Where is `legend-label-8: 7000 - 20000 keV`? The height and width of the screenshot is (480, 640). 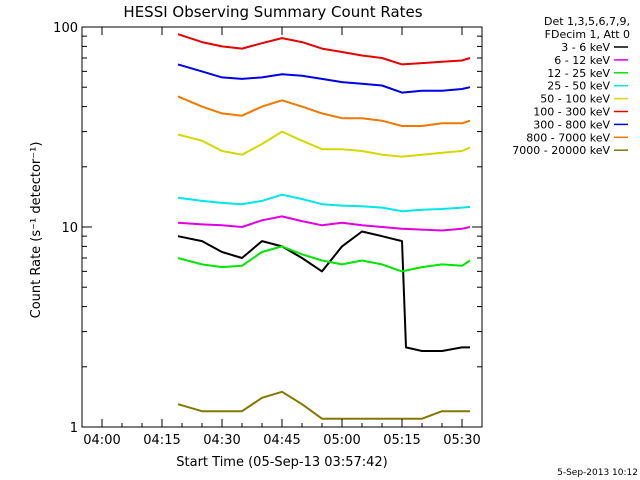 legend-label-8: 7000 - 20000 keV is located at coordinates (561, 150).